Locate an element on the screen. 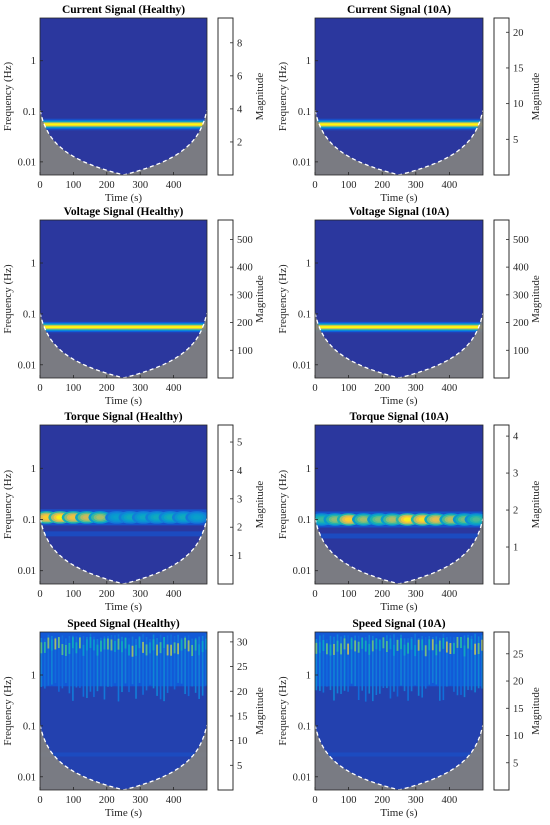 The width and height of the screenshot is (550, 825). colorbar-tick-label: 30 is located at coordinates (242, 642).